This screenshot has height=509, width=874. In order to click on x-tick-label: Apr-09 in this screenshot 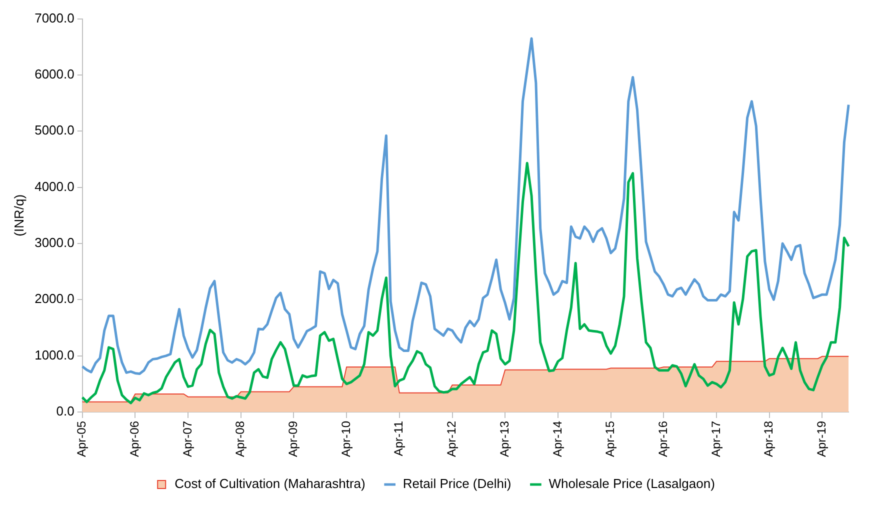, I will do `click(293, 439)`.